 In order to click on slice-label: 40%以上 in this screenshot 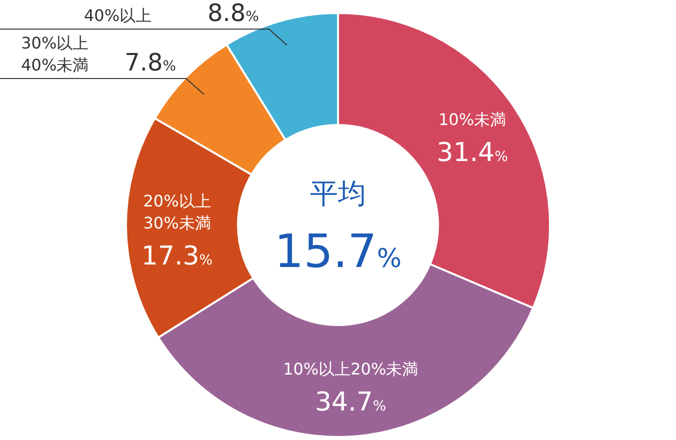, I will do `click(118, 16)`.